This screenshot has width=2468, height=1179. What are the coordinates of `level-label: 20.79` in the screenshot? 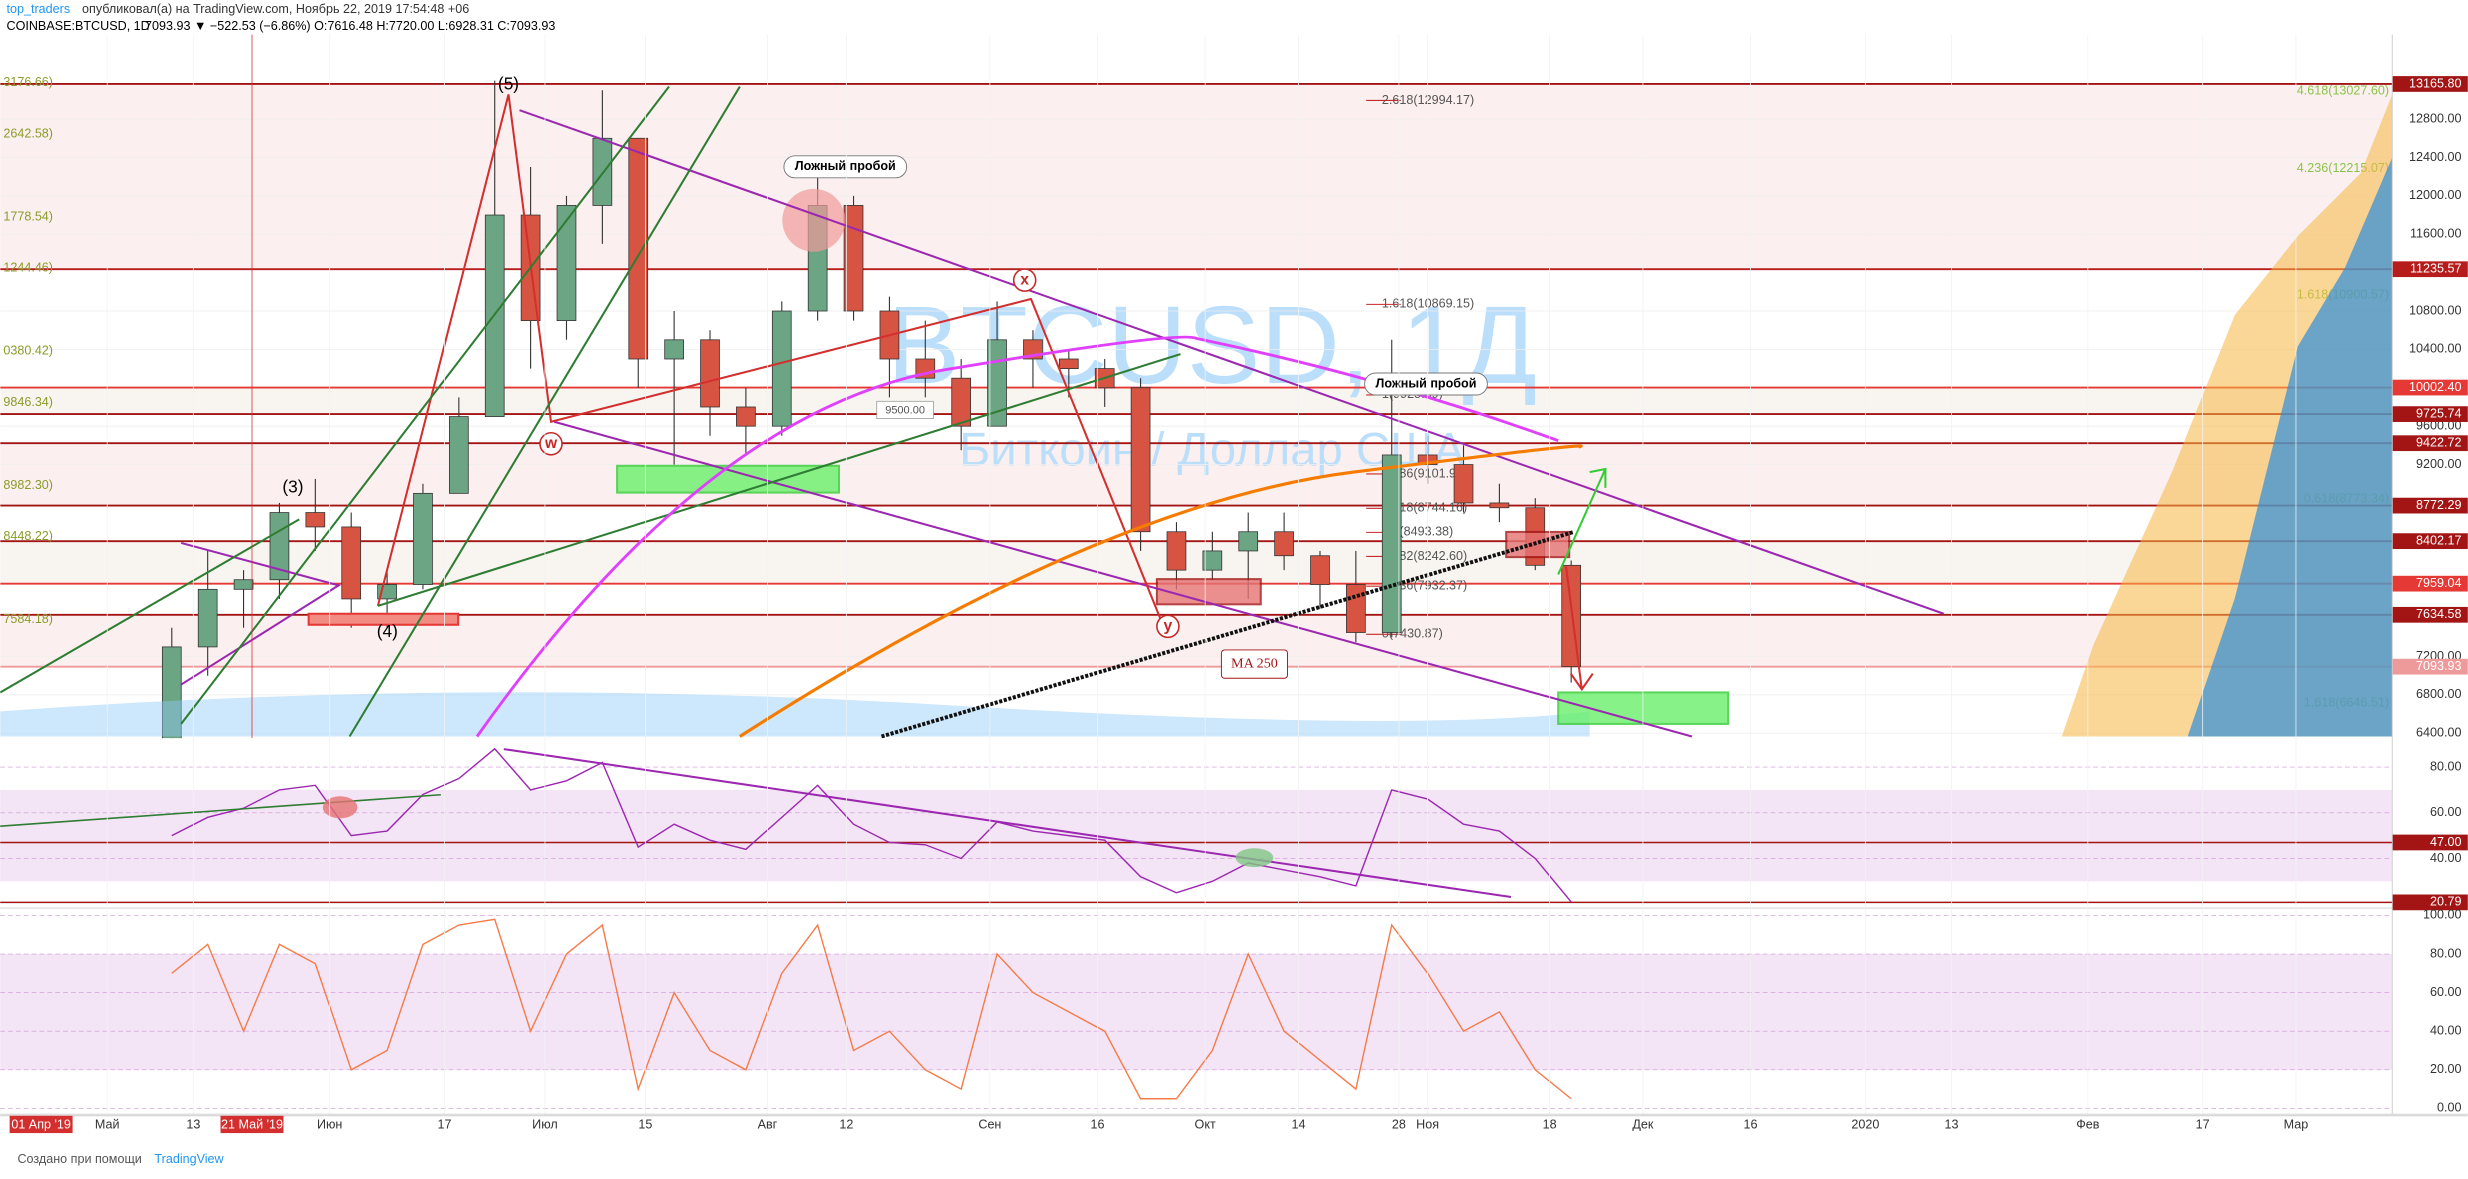 It's located at (2445, 902).